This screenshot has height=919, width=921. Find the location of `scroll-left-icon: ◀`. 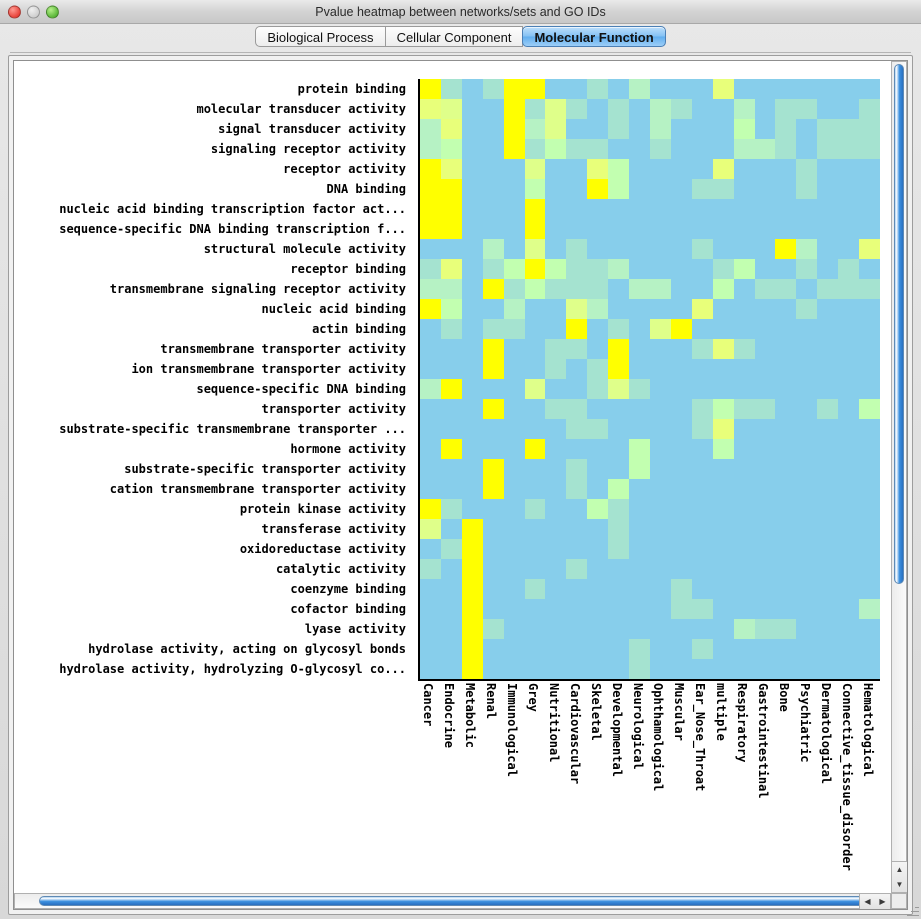

scroll-left-icon: ◀ is located at coordinates (867, 901).